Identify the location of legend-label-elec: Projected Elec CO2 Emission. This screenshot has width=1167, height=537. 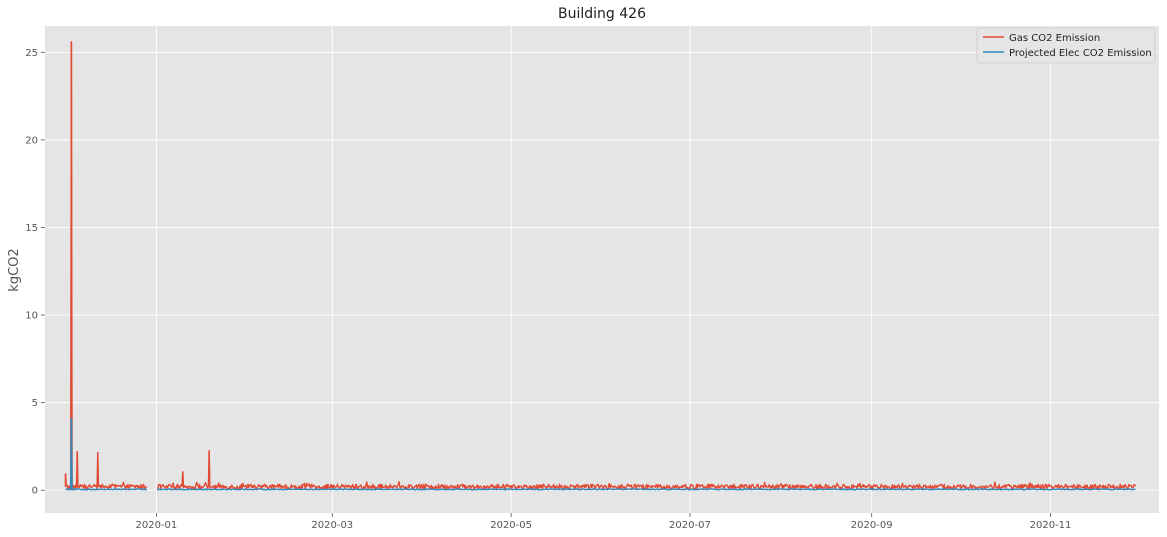
(1080, 53).